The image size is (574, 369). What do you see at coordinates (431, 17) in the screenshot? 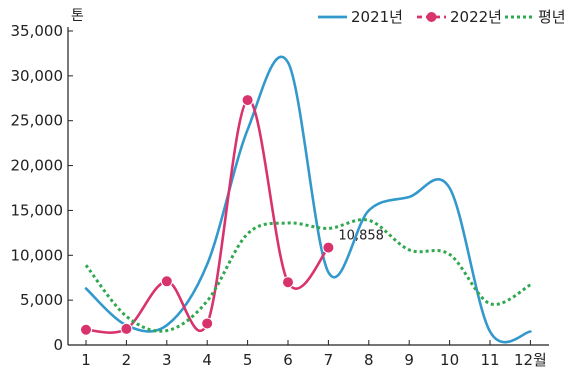
I see `legend-swatch-marker` at bounding box center [431, 17].